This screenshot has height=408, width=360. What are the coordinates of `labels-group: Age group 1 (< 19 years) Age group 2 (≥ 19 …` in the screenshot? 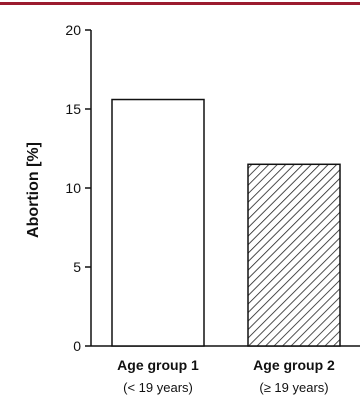 It's located at (226, 376).